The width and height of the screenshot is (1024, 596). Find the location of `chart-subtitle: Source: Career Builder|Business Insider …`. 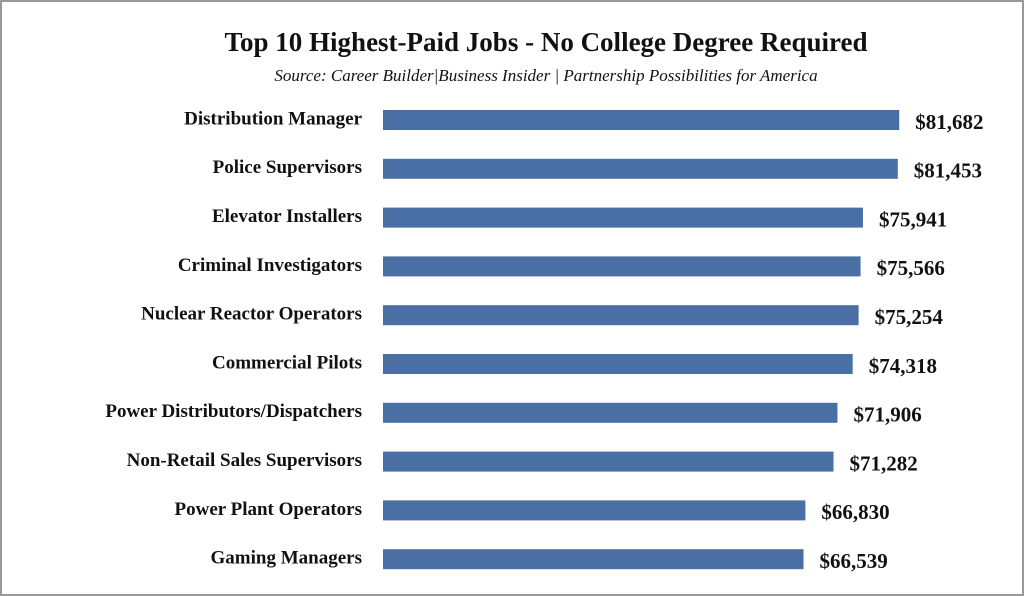

chart-subtitle: Source: Career Builder|Business Insider … is located at coordinates (545, 75).